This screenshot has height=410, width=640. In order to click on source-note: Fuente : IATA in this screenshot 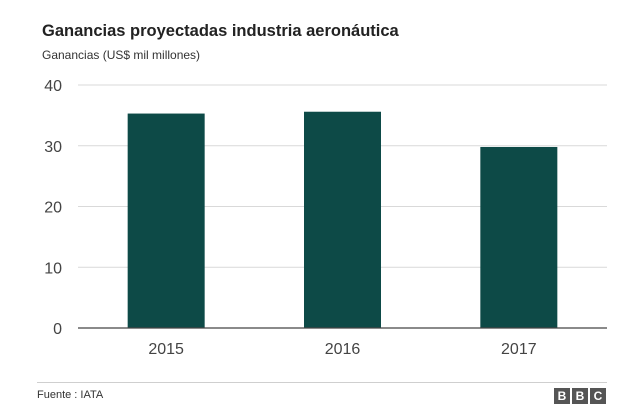, I will do `click(70, 395)`.